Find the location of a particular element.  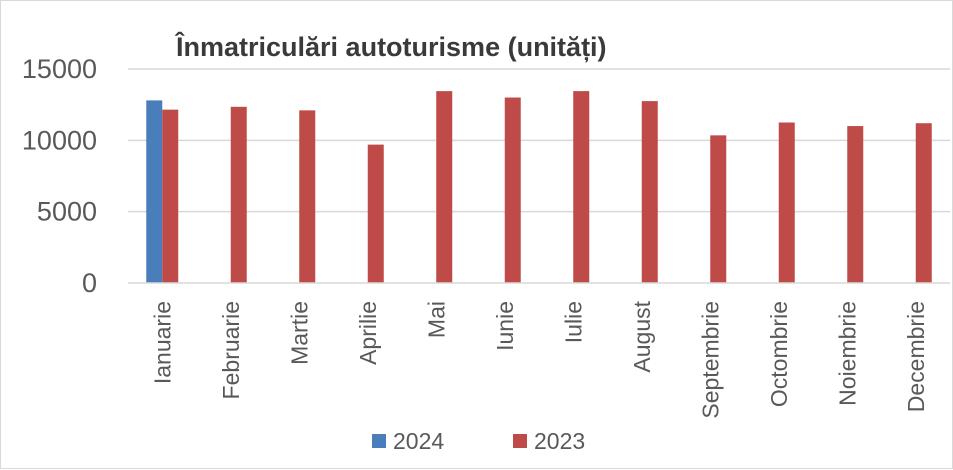

bar-2023-mai is located at coordinates (444, 187).